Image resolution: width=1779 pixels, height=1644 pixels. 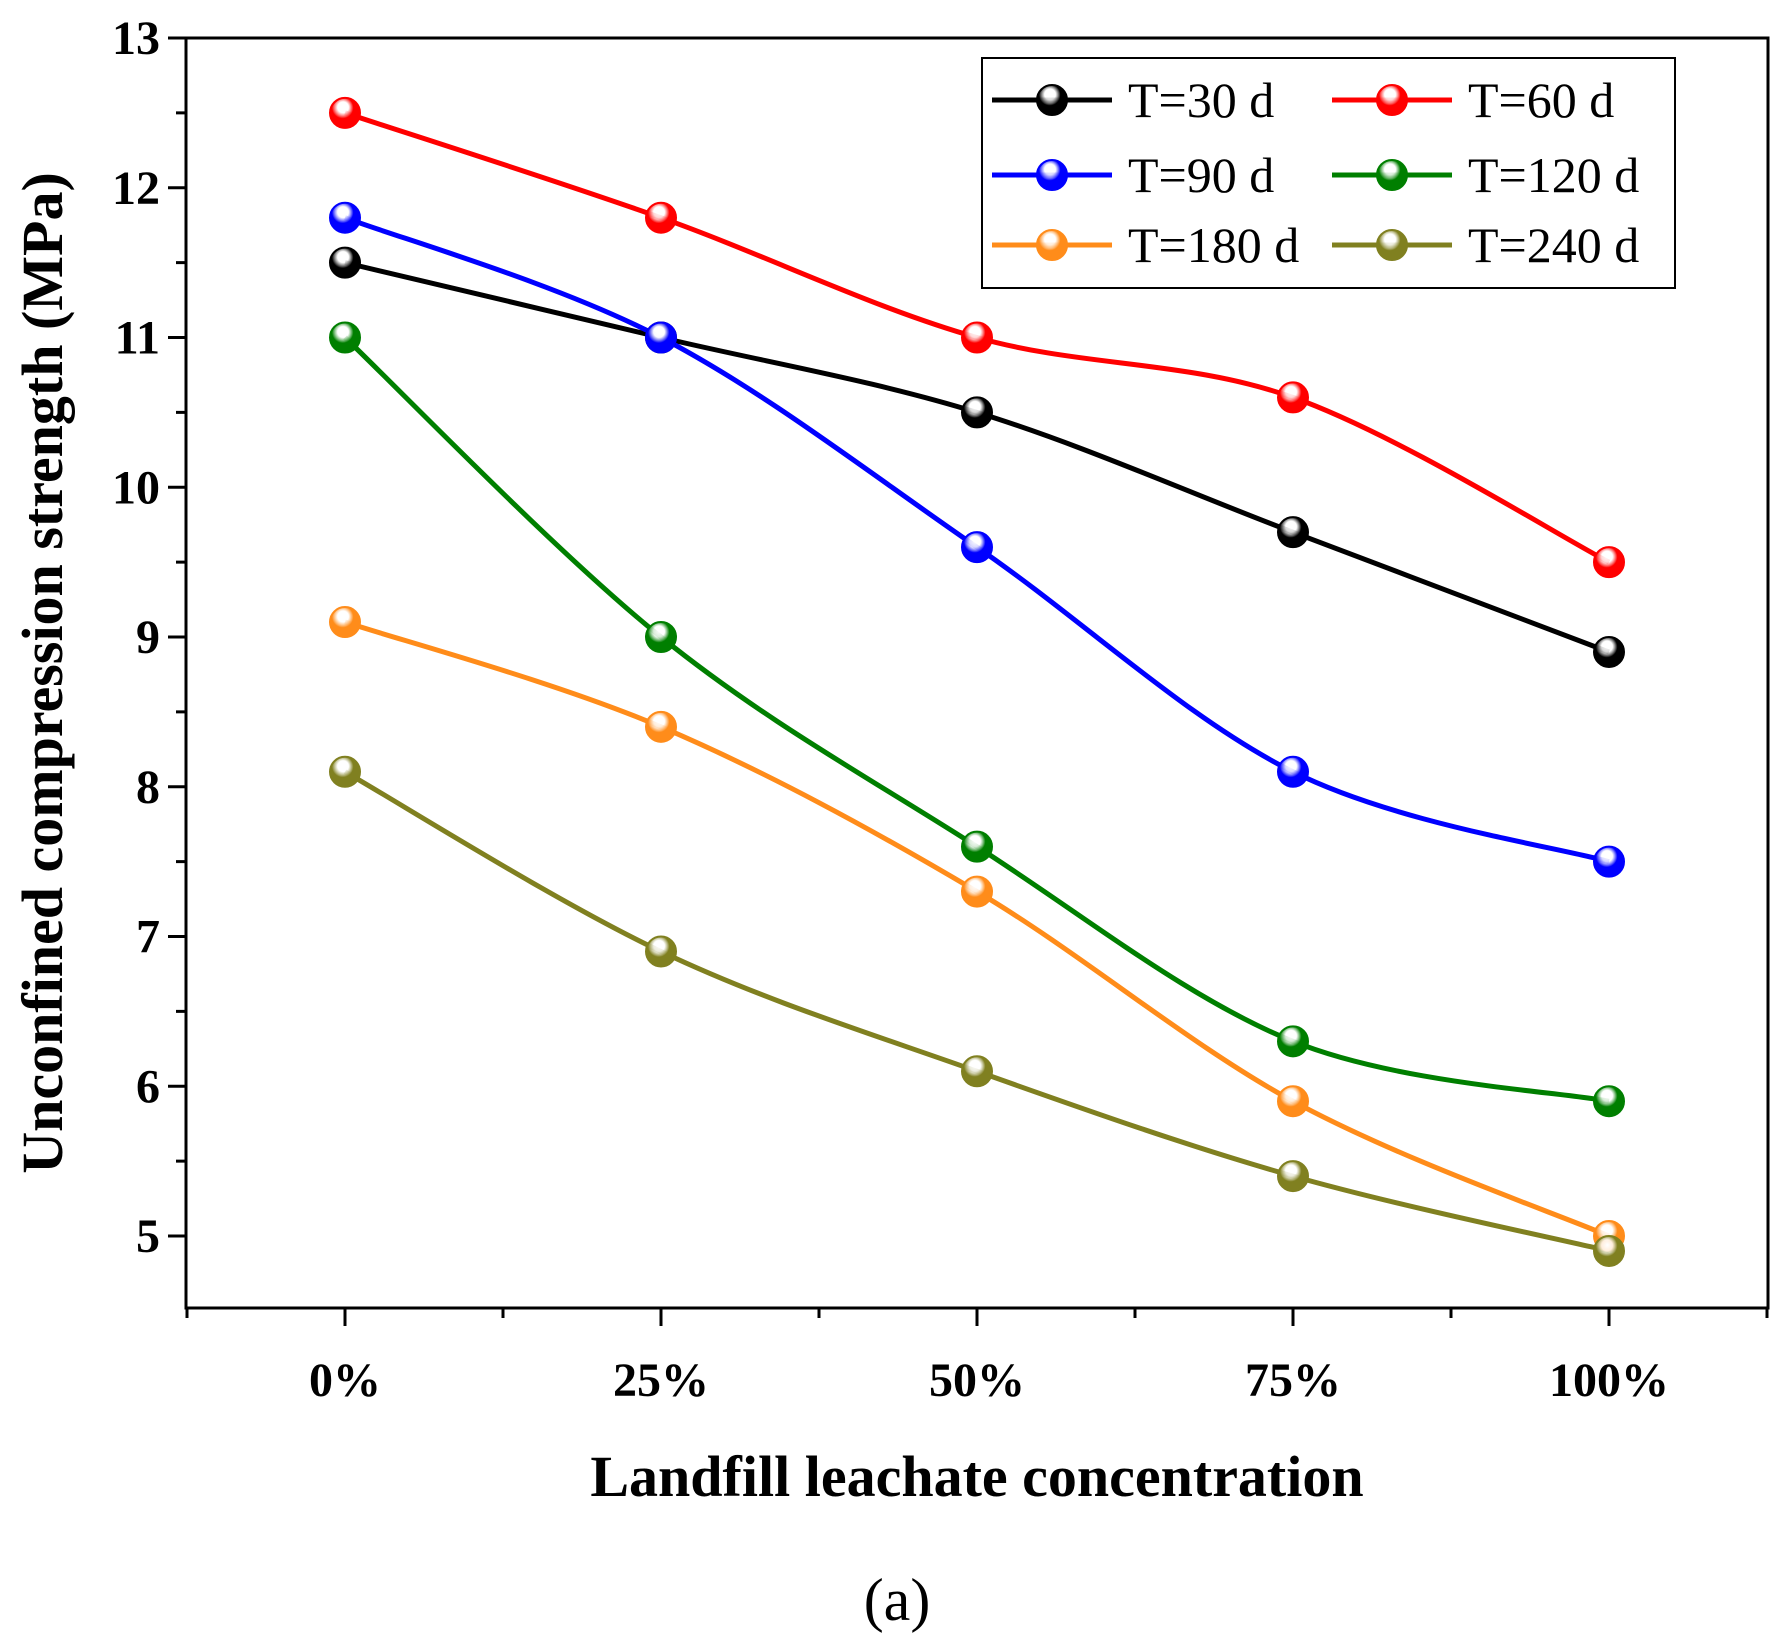 I want to click on legend-label: T=90 d, so click(x=1201, y=175).